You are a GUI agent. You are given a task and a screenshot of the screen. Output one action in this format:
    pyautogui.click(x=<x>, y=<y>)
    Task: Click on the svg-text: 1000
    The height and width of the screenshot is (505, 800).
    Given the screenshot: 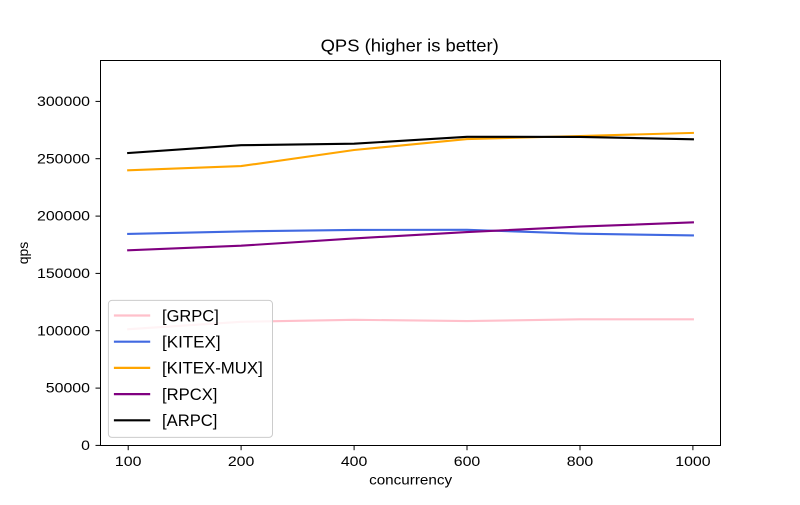 What is the action you would take?
    pyautogui.click(x=693, y=461)
    